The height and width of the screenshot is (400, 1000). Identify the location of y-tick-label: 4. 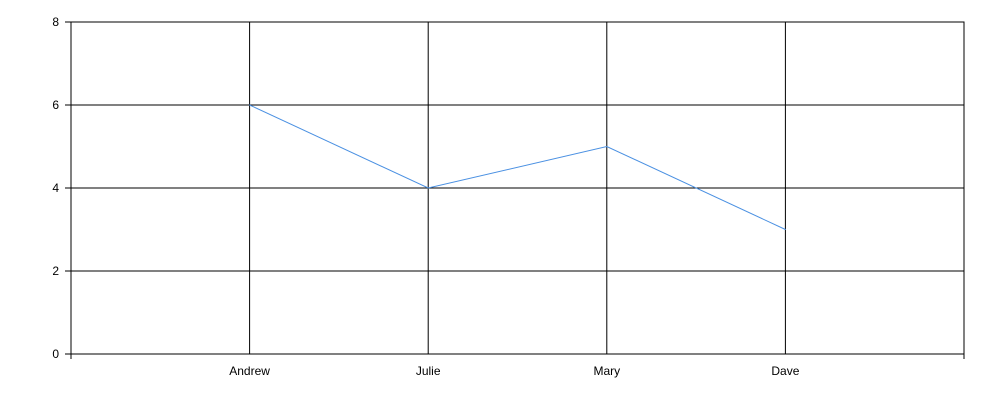
(55, 188).